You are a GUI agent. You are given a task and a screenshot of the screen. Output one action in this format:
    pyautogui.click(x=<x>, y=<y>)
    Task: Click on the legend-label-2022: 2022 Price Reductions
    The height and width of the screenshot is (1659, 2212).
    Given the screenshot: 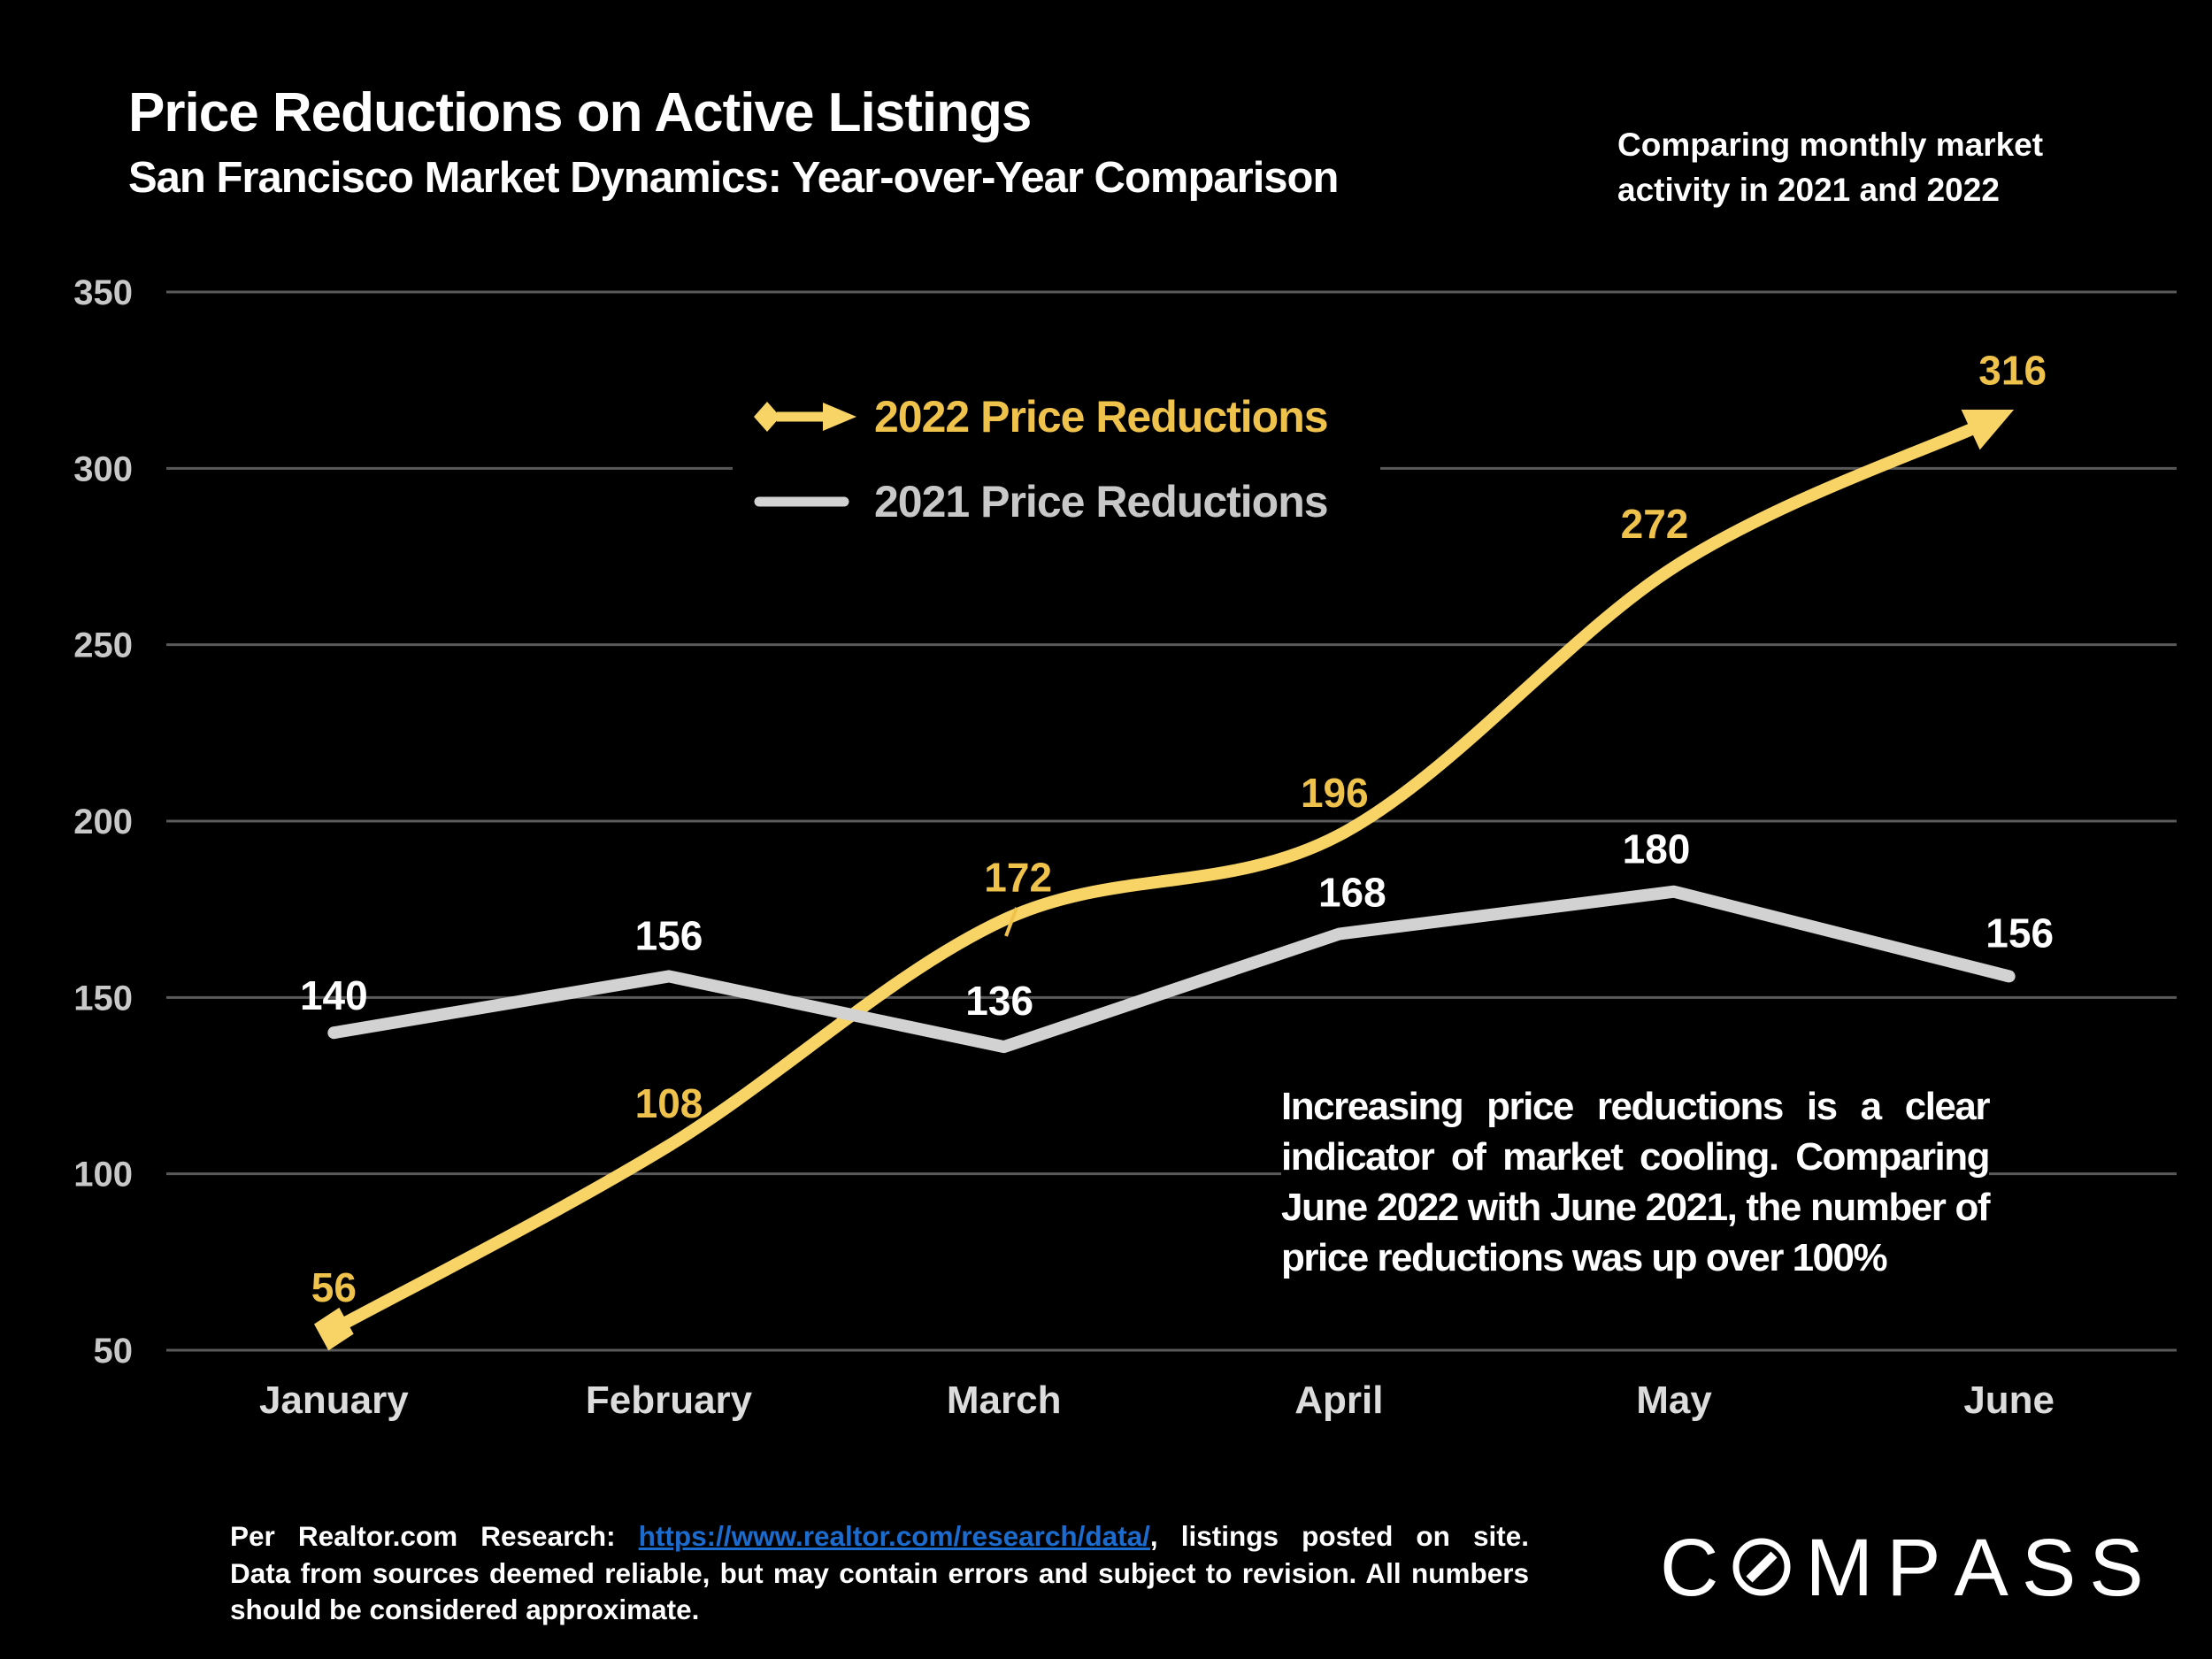 What is the action you would take?
    pyautogui.click(x=1102, y=417)
    